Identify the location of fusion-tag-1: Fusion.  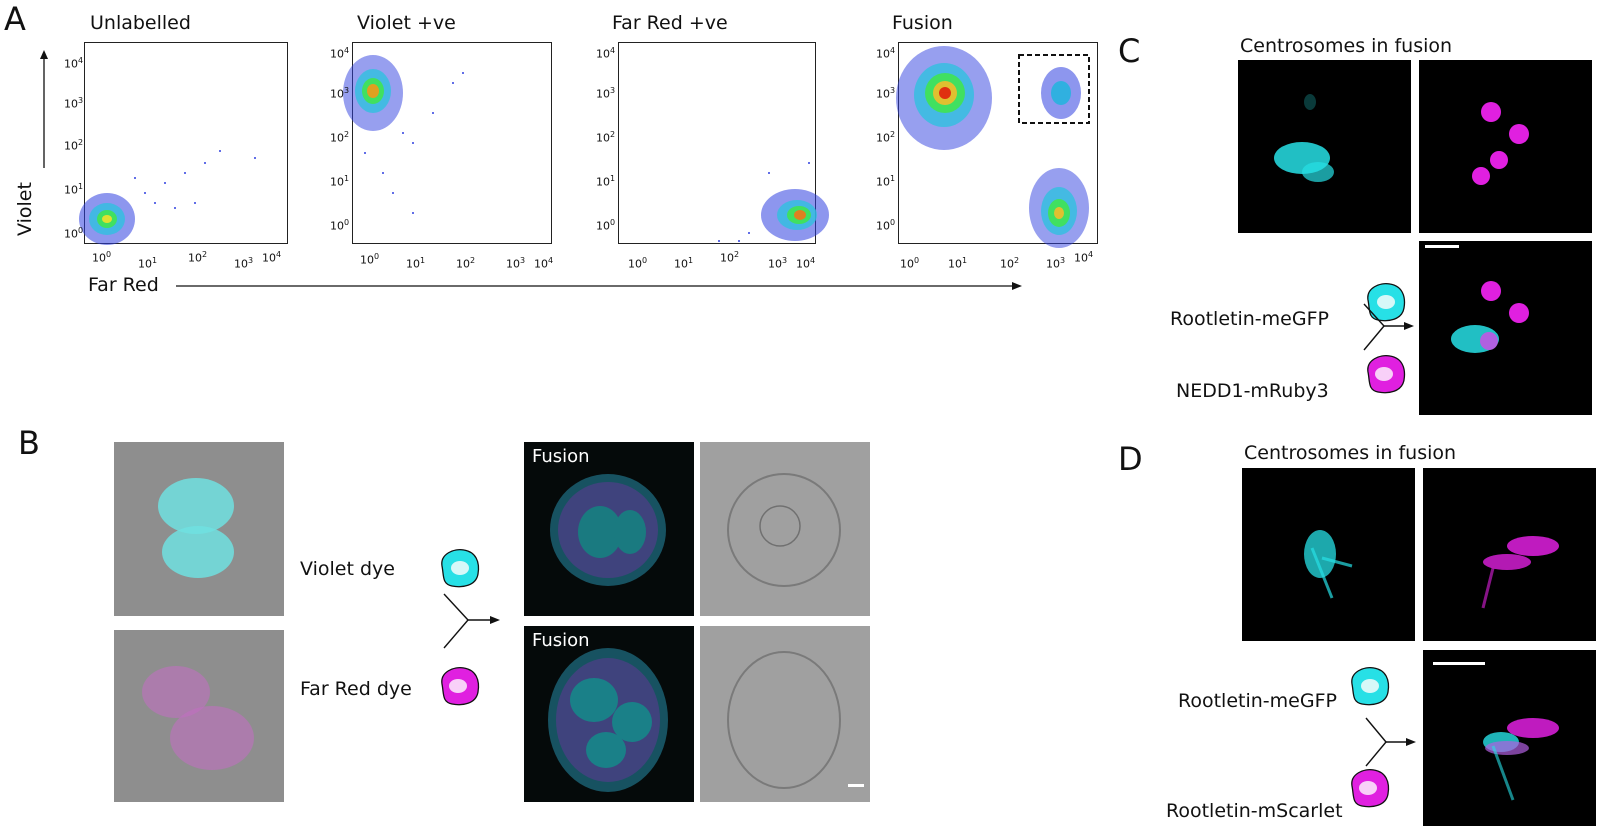
(561, 456).